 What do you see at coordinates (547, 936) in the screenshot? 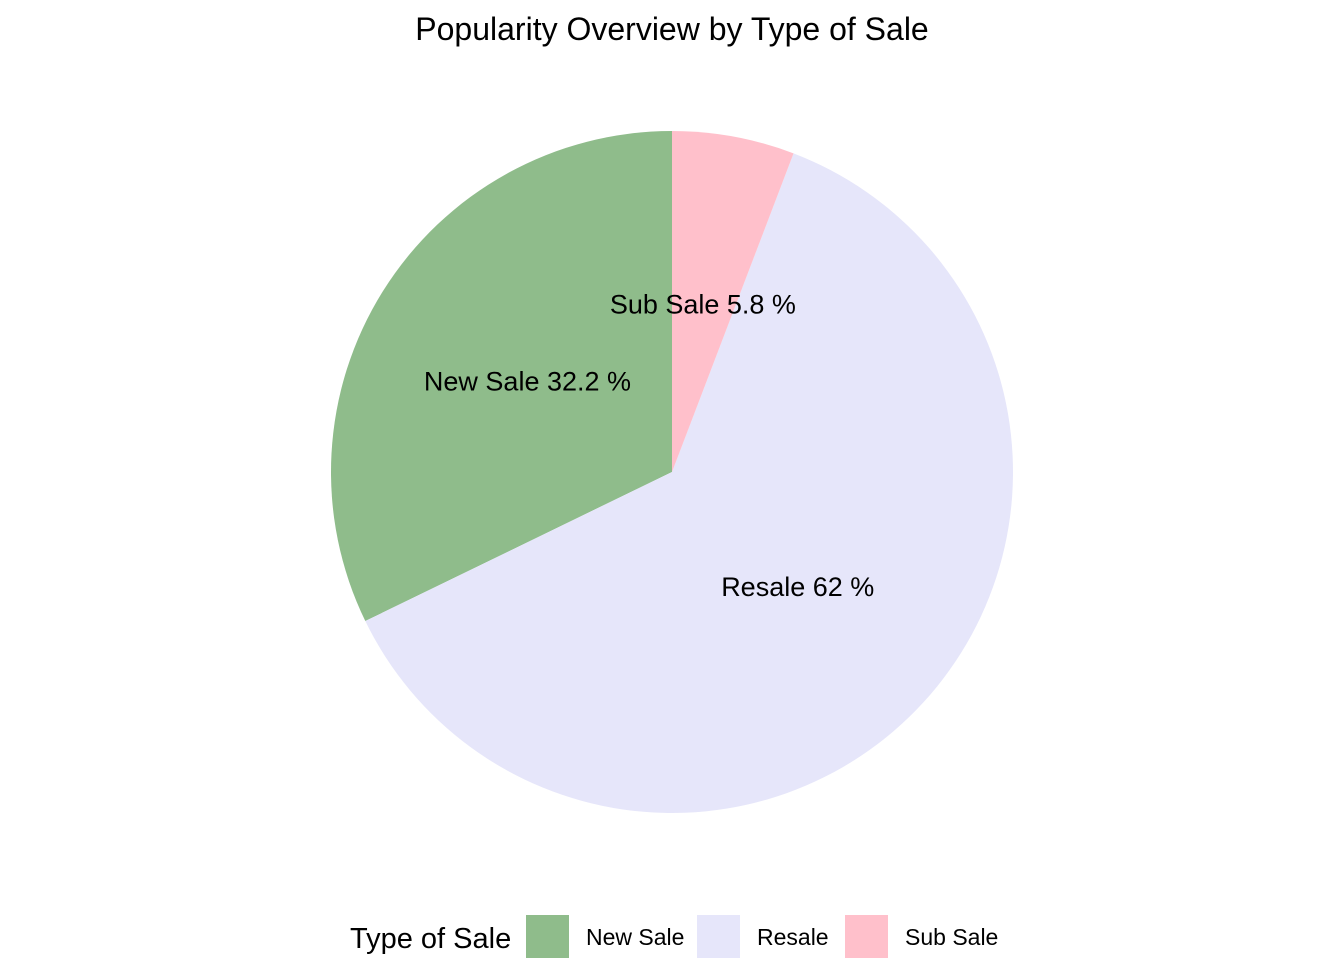
I see `legend-key-new-sale` at bounding box center [547, 936].